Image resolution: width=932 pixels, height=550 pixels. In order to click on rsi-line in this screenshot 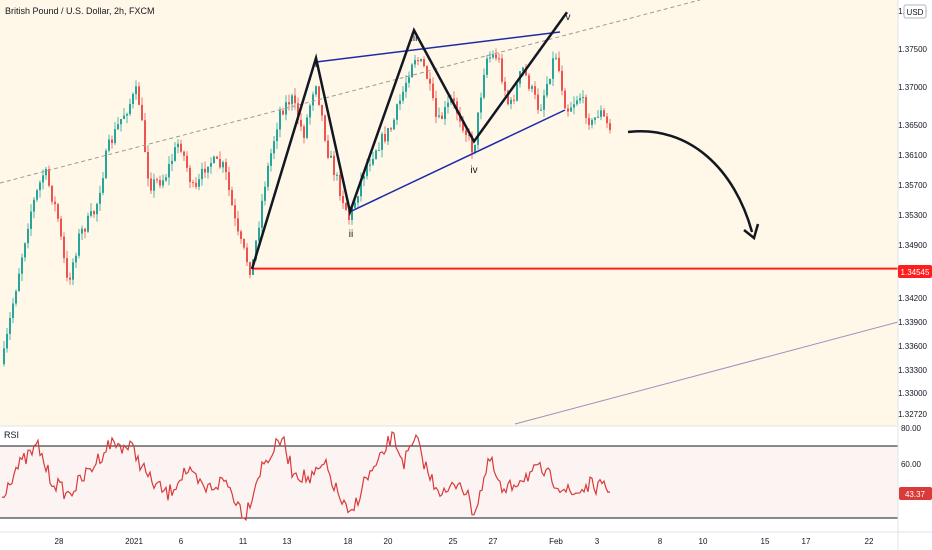, I will do `click(306, 476)`.